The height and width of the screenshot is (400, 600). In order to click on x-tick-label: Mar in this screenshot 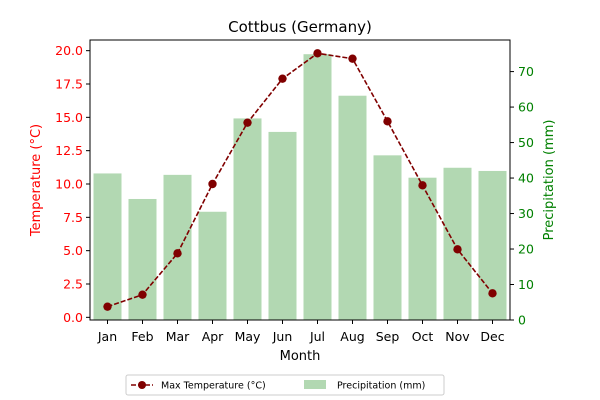, I will do `click(178, 336)`.